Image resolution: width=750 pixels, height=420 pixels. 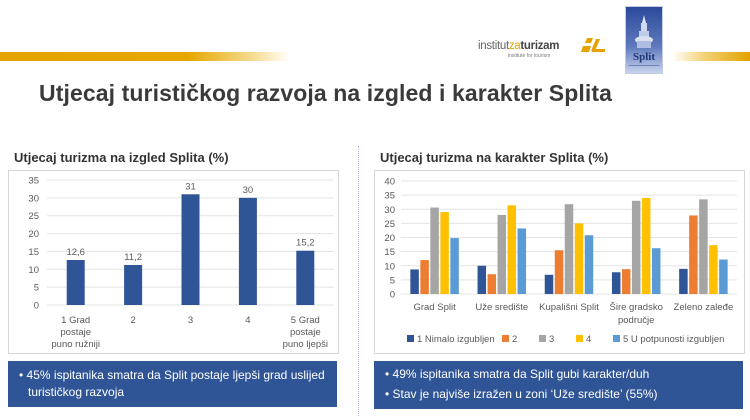 I want to click on split-logo-word: Split, so click(x=643, y=57).